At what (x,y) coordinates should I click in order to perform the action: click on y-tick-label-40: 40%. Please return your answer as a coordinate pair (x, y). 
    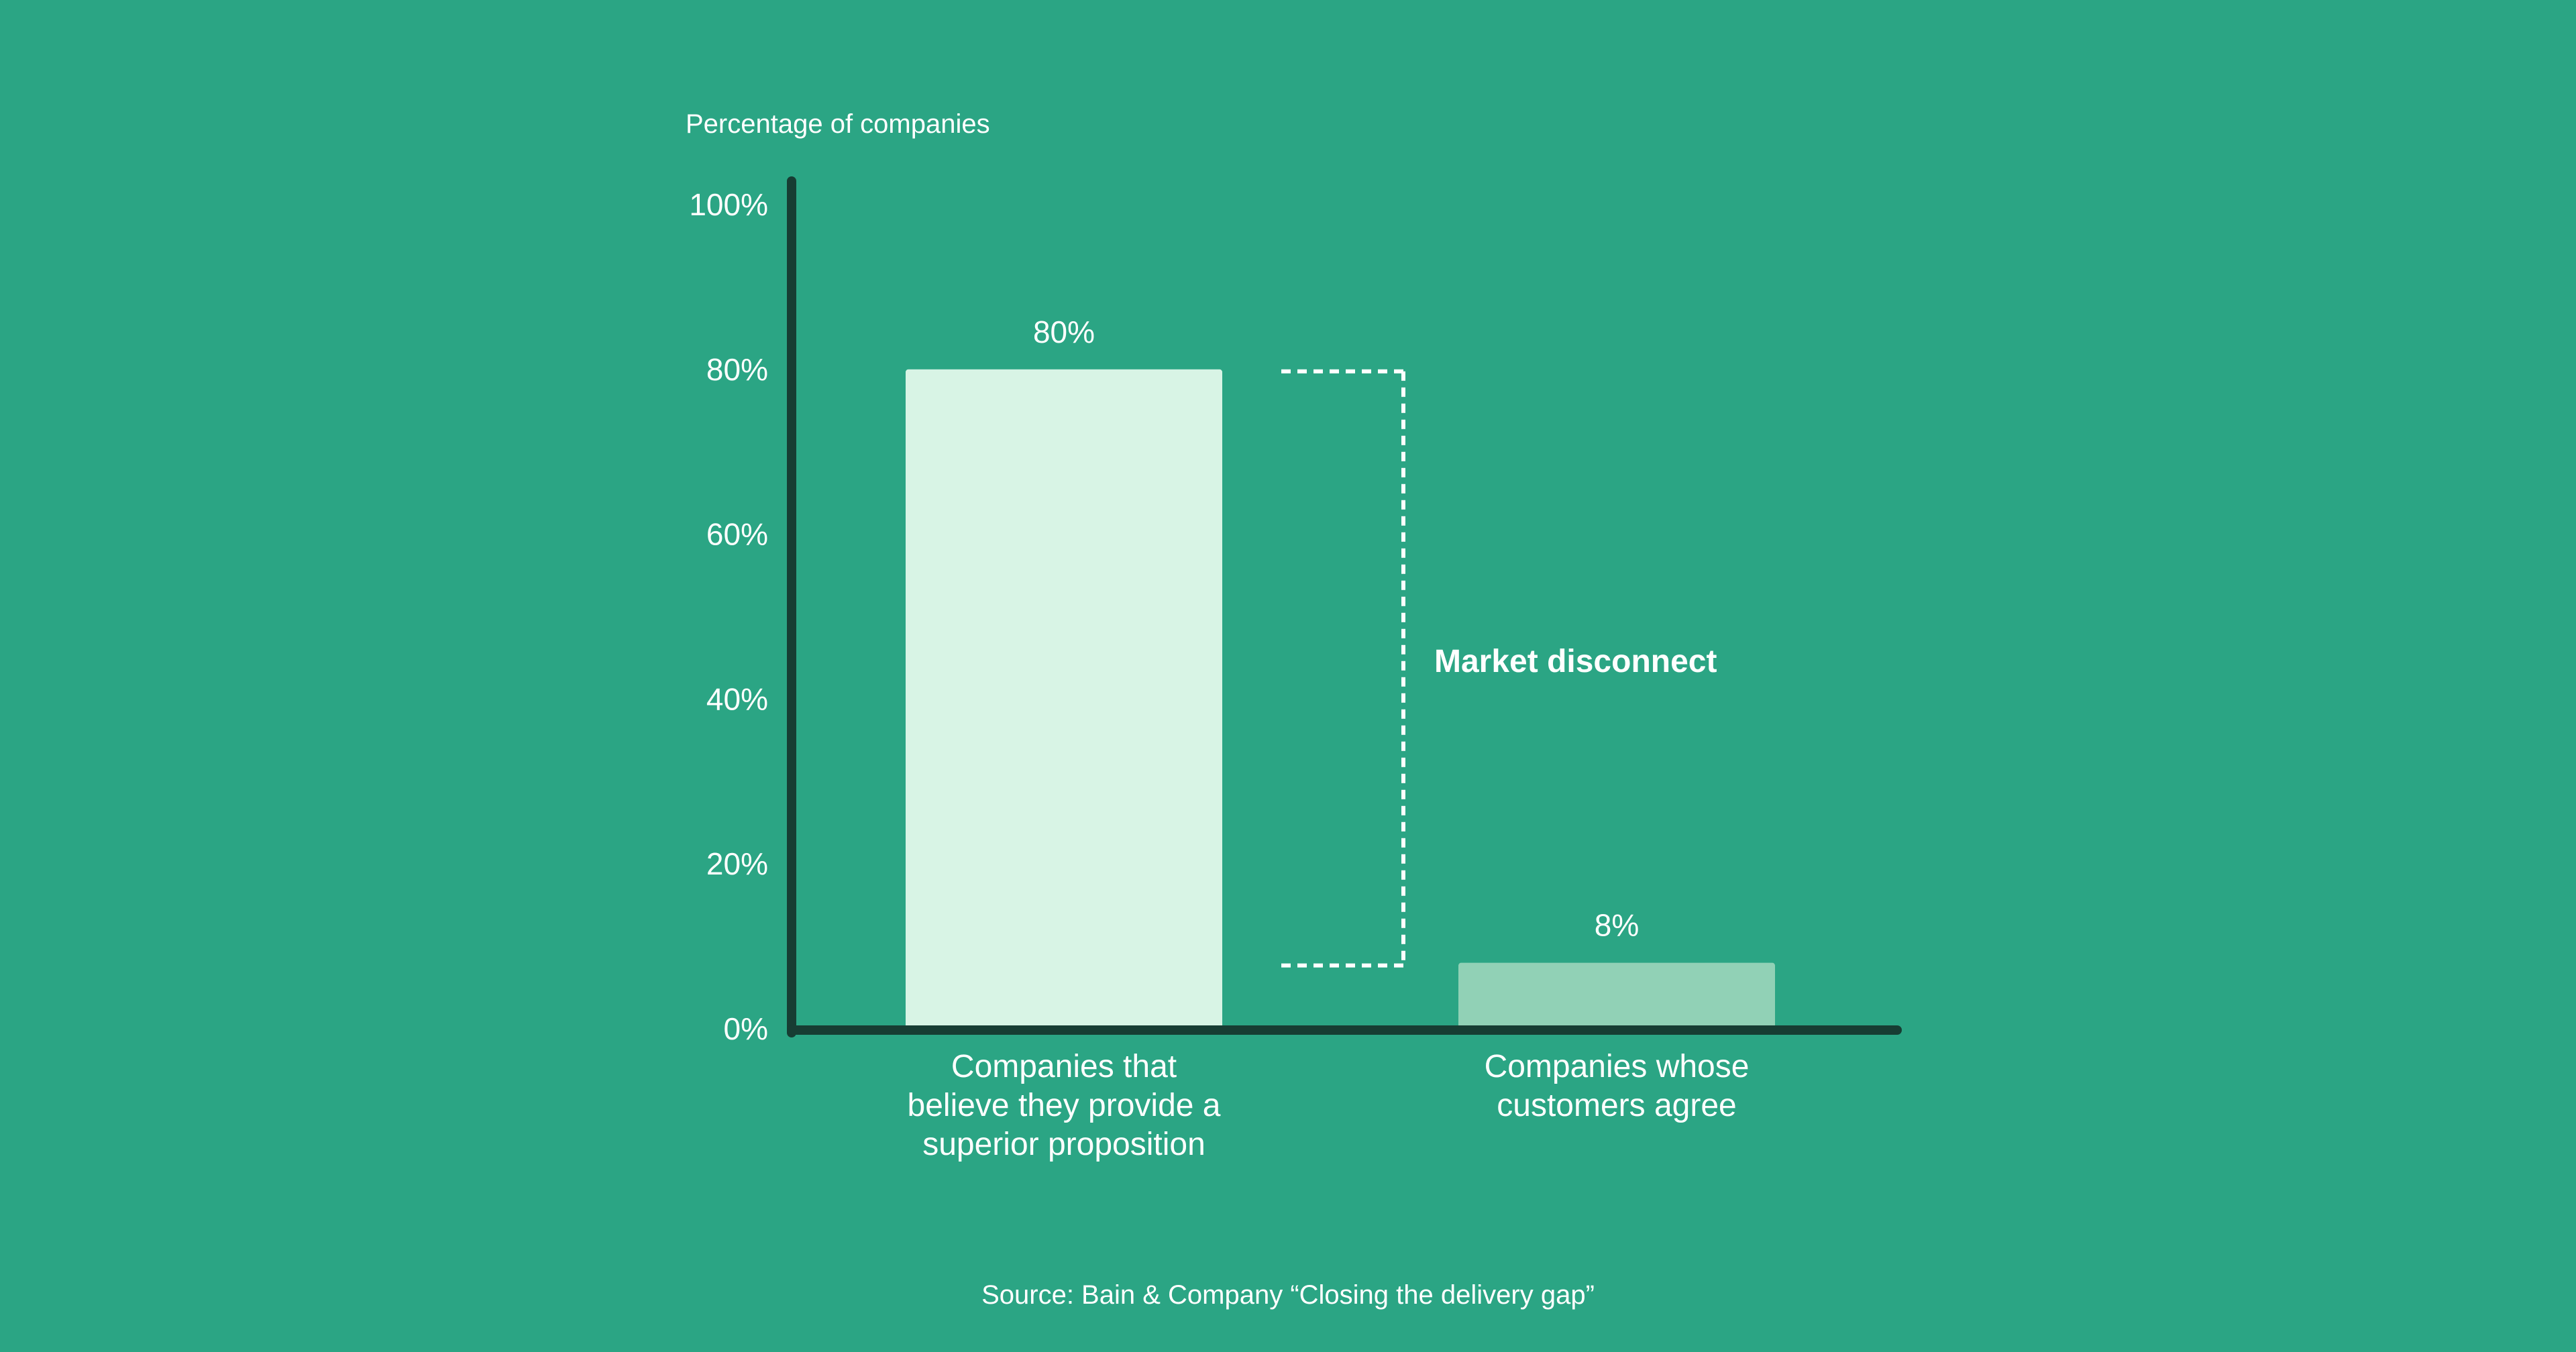
    Looking at the image, I should click on (737, 698).